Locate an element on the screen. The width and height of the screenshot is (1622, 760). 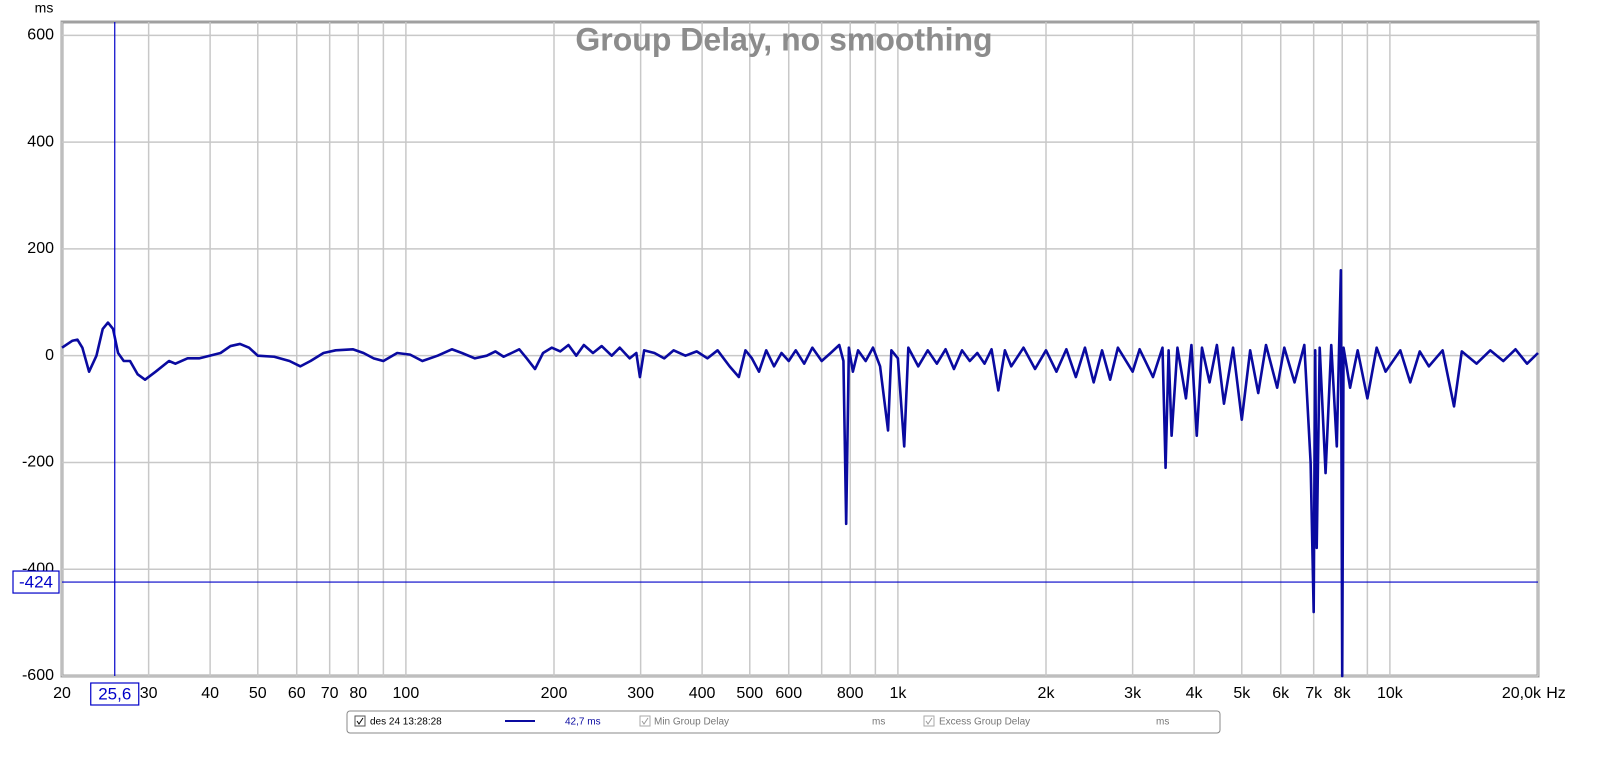
x-tick-label: 8k is located at coordinates (1343, 693).